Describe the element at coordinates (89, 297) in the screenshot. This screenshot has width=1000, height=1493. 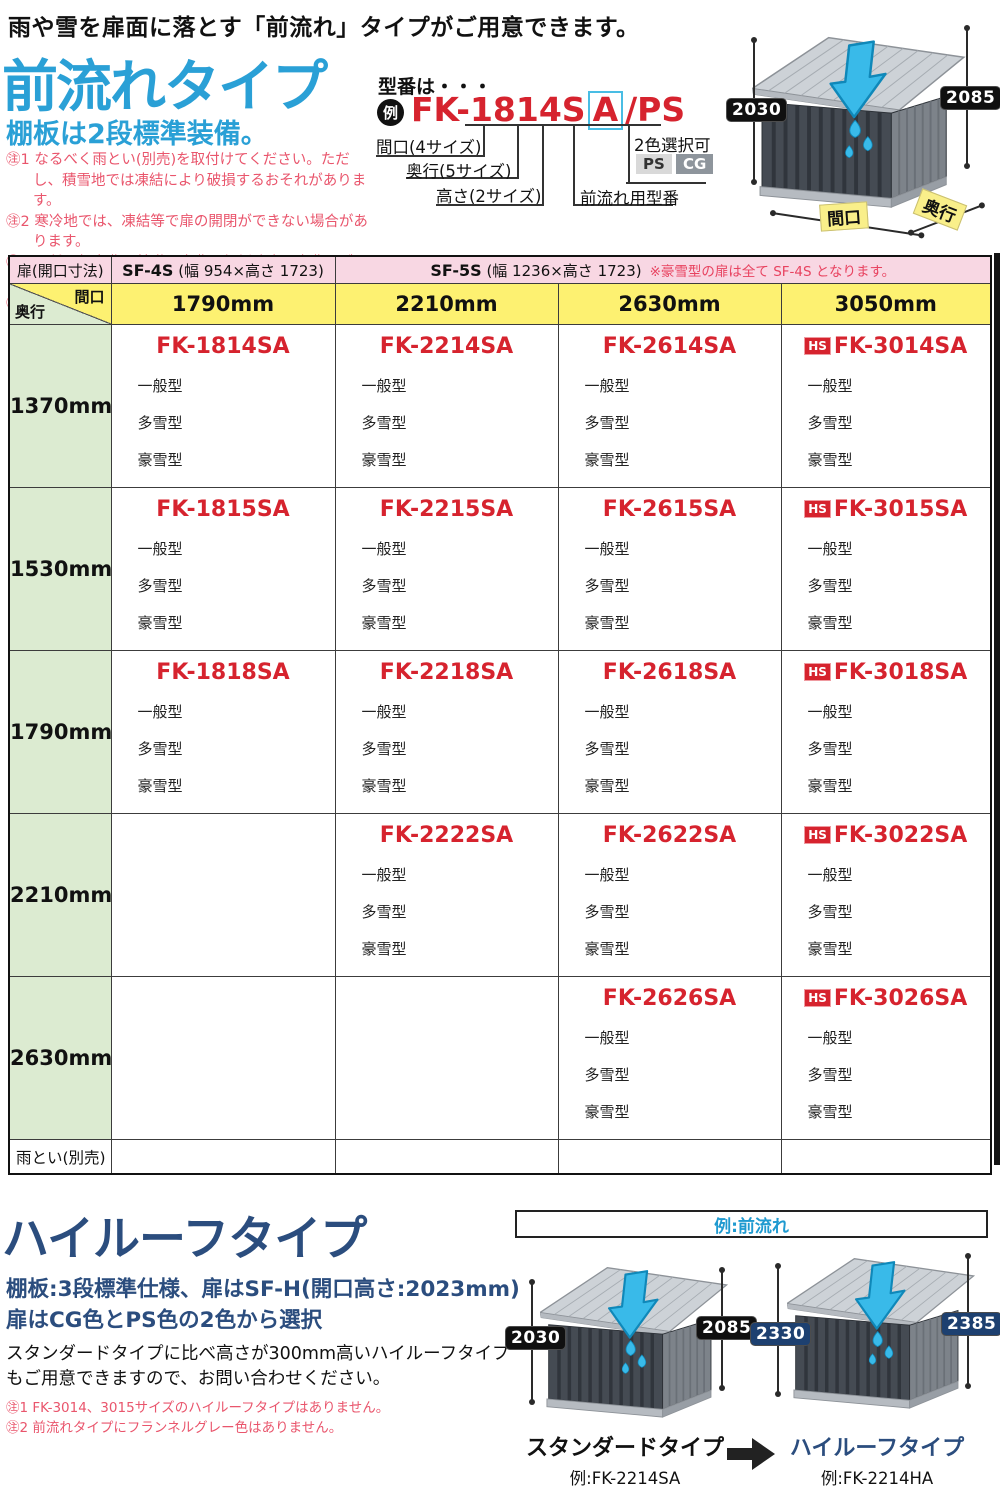
I see `axis-width-label: 間口` at that location.